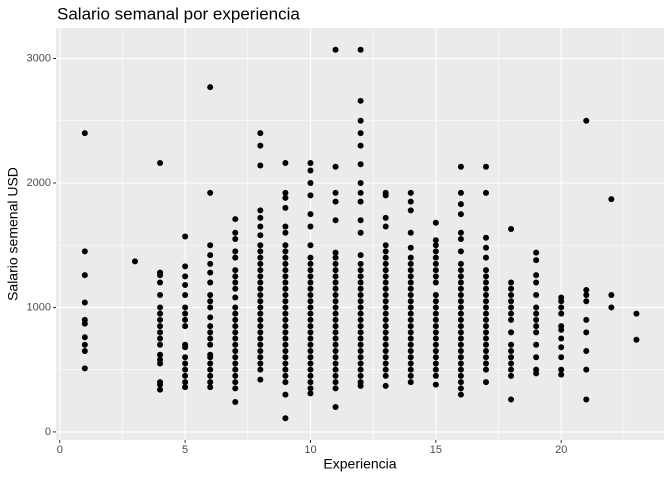 The image size is (672, 480). I want to click on y-tick-label: 3000, so click(39, 58).